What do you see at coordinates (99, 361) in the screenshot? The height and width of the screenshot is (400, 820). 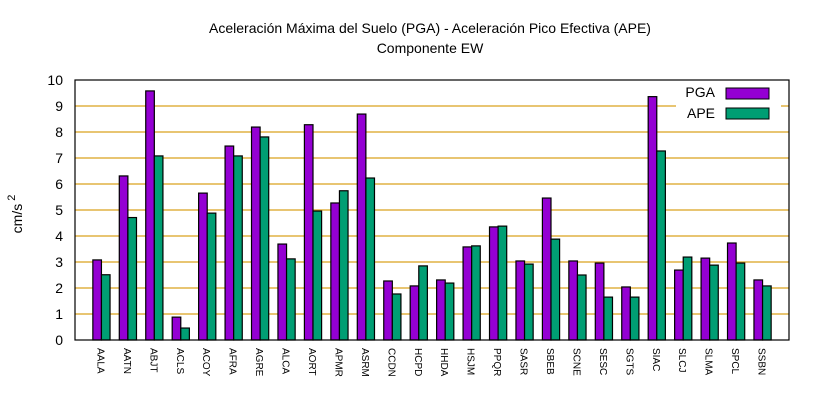 I see `x-tick-label: AALA` at bounding box center [99, 361].